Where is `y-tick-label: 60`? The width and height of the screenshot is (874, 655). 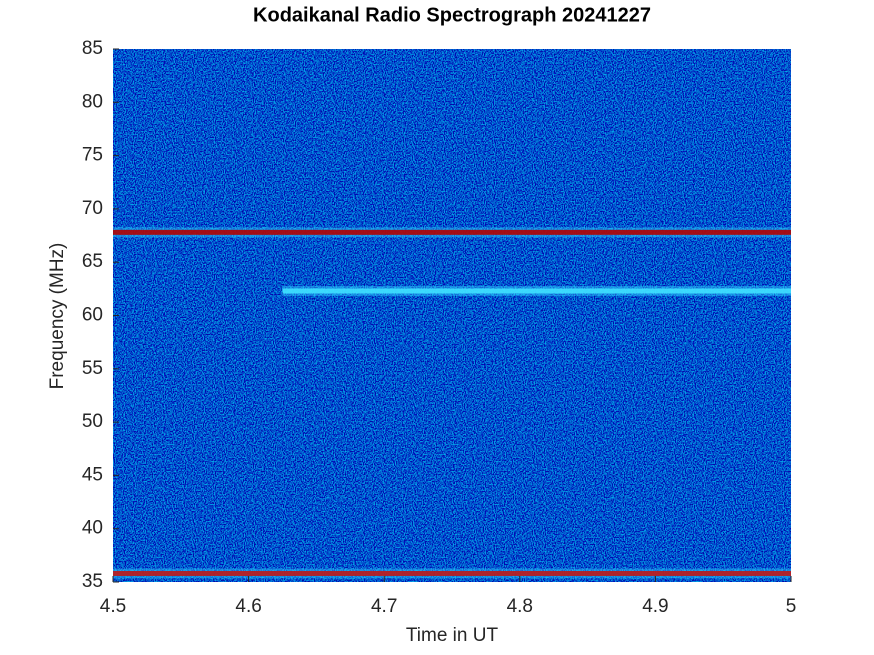 y-tick-label: 60 is located at coordinates (92, 315).